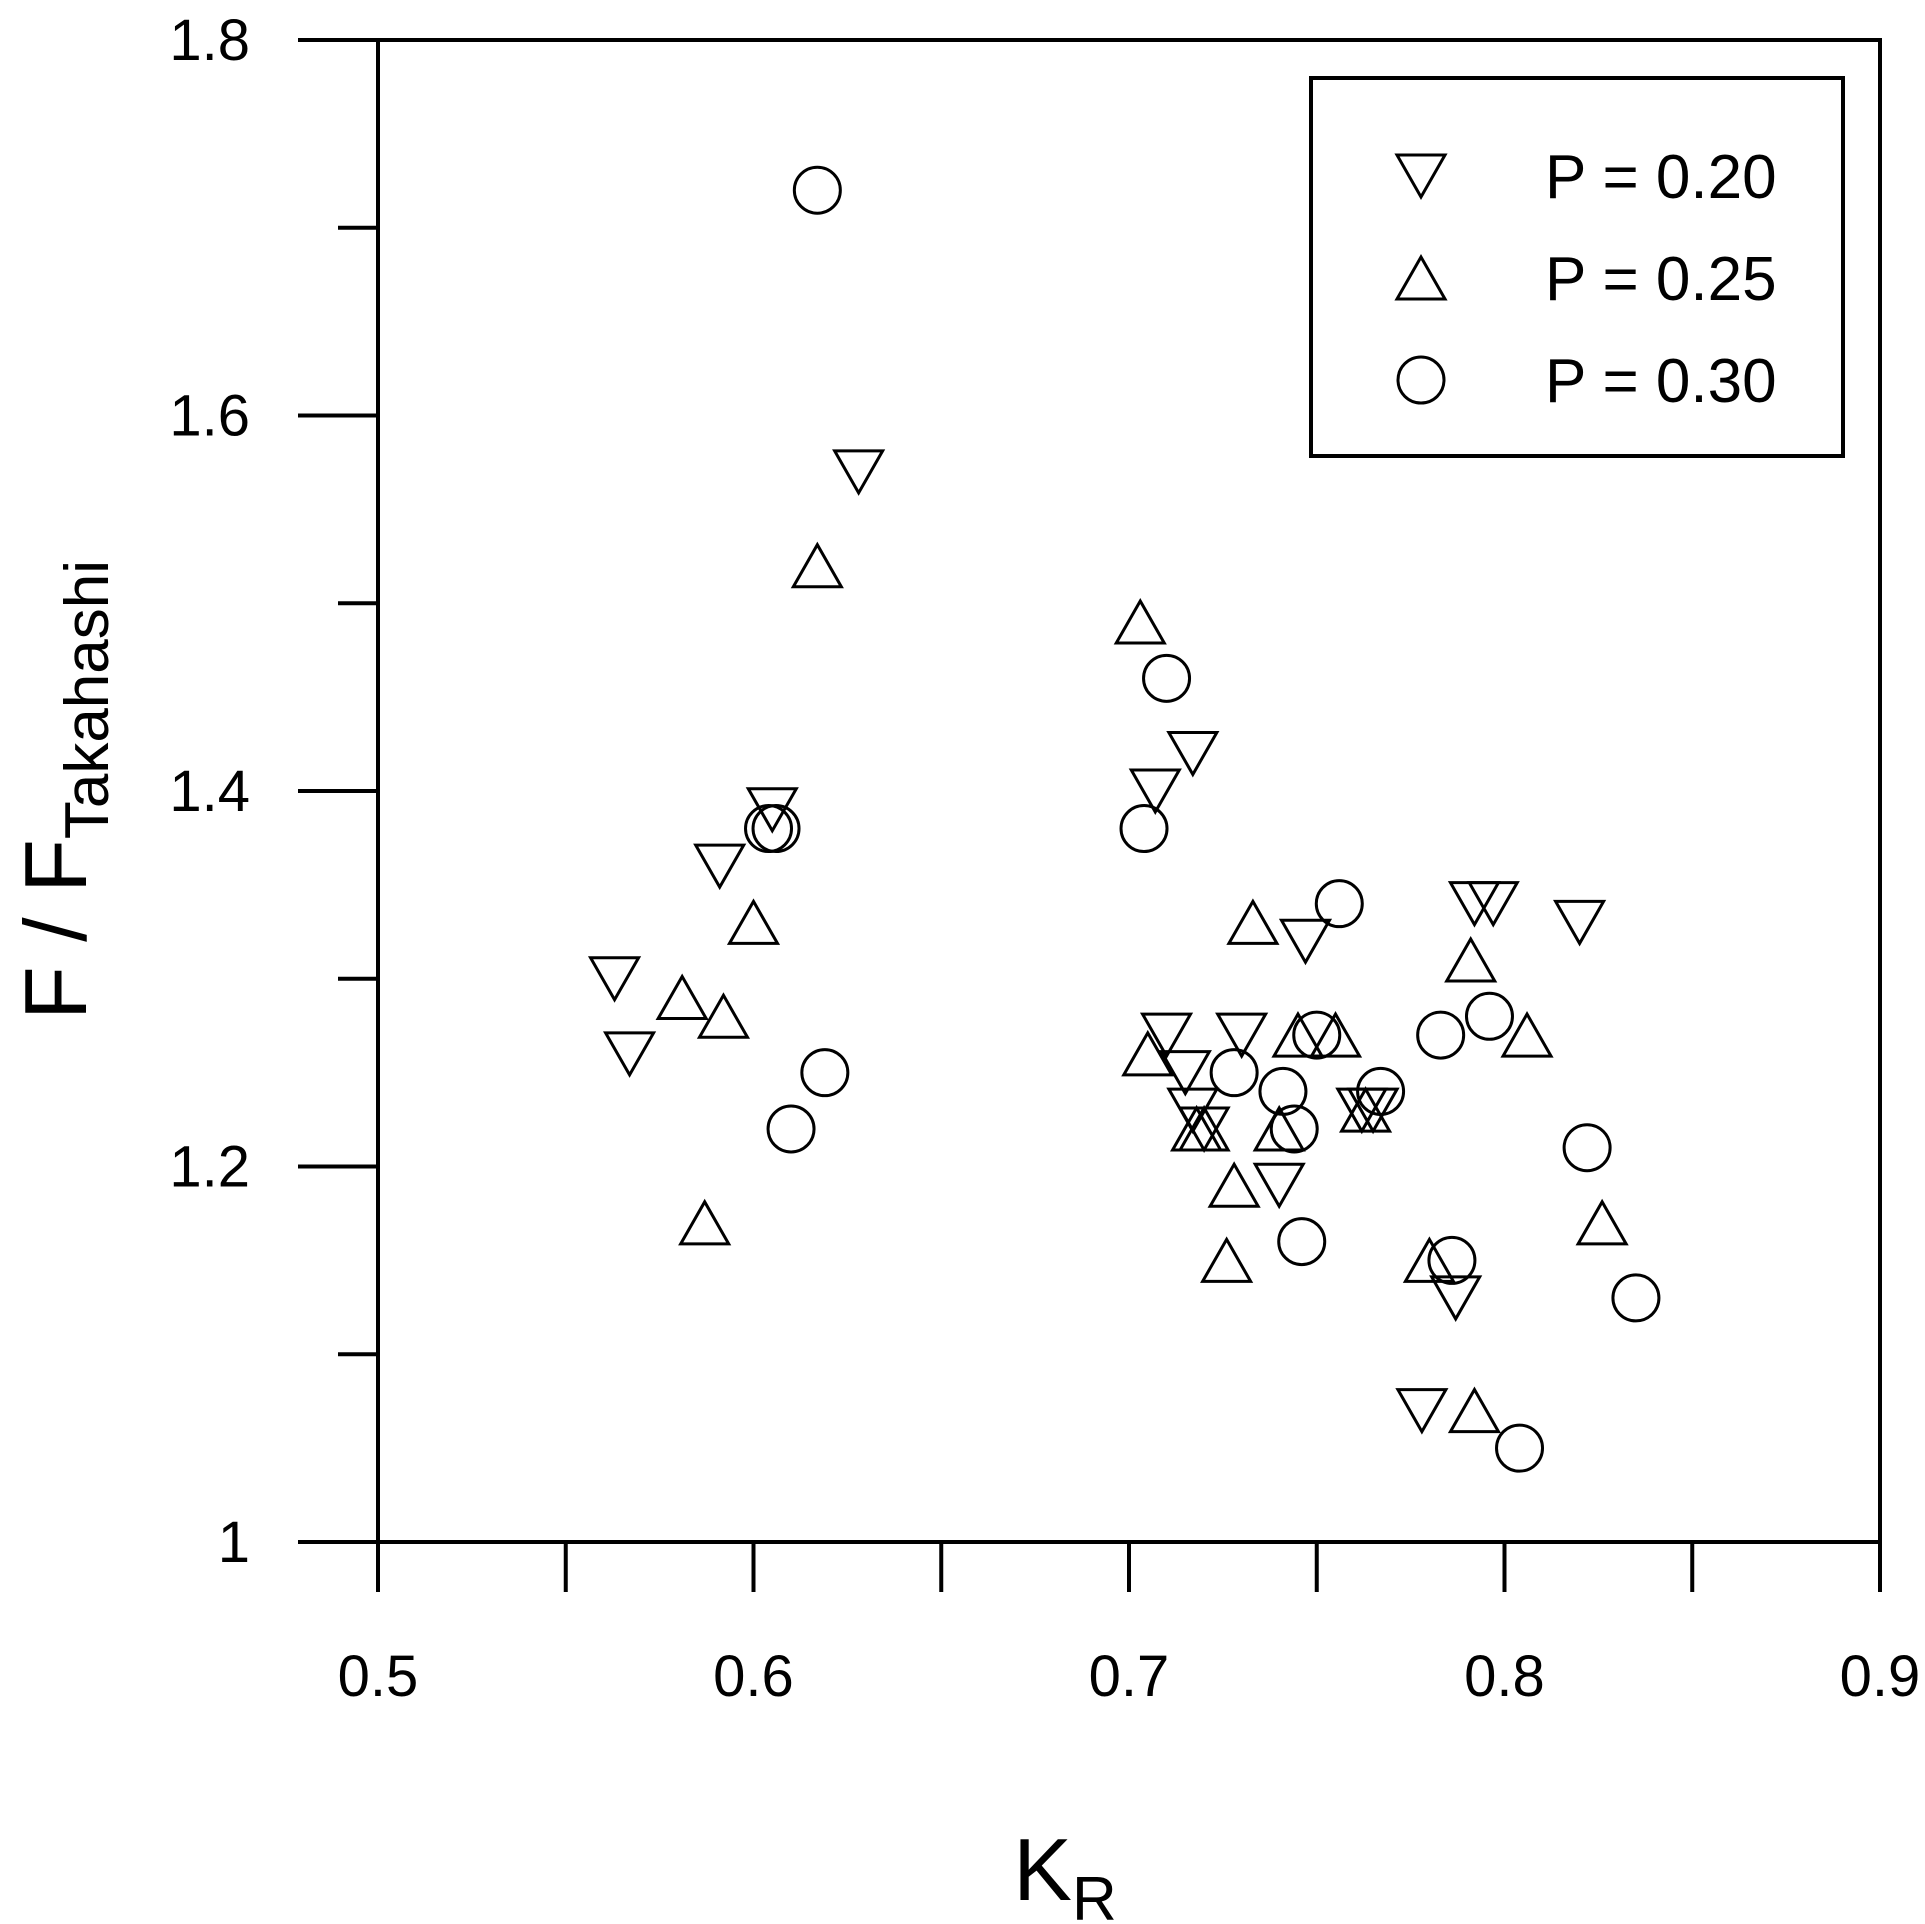 This screenshot has height=1924, width=1925. Describe the element at coordinates (1880, 1676) in the screenshot. I see `x-tick-label: 0.9` at that location.